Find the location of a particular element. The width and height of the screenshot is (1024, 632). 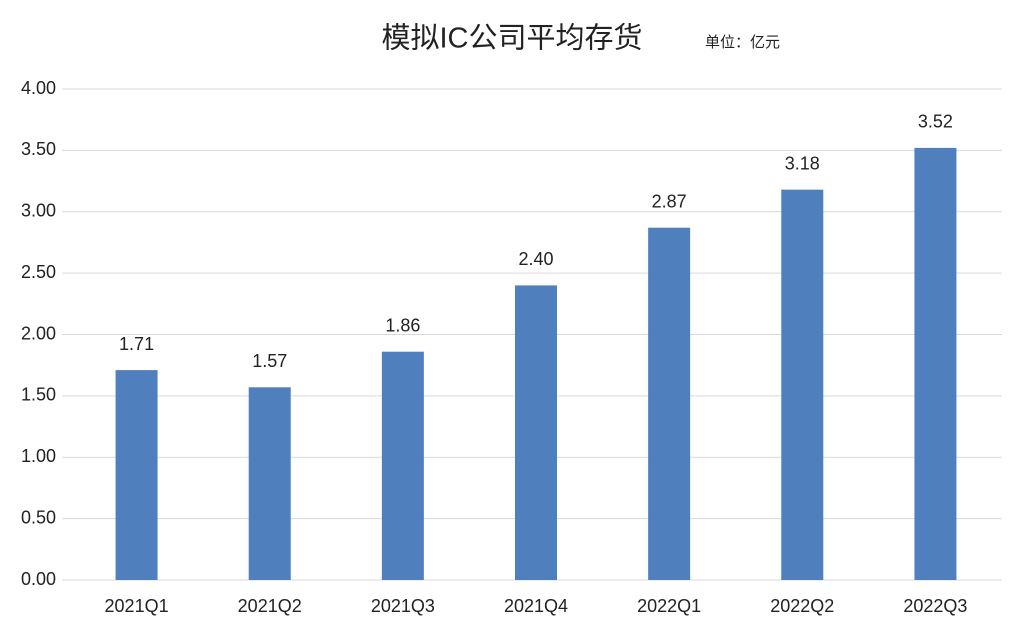

value-label: 2.40 is located at coordinates (535, 259).